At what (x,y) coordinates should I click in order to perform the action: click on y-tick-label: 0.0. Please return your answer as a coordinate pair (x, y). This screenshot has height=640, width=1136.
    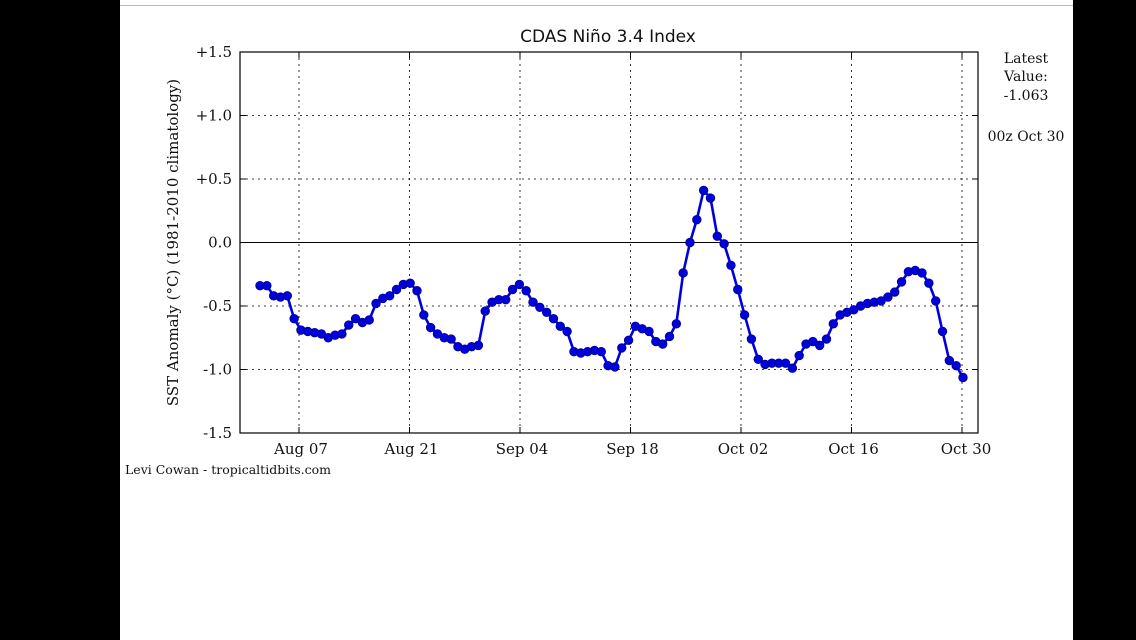
    Looking at the image, I should click on (220, 243).